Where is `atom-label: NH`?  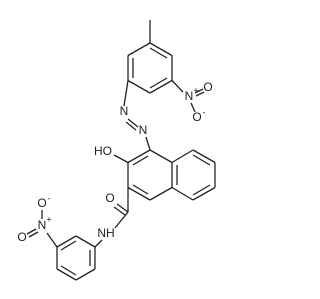 atom-label: NH is located at coordinates (105, 233).